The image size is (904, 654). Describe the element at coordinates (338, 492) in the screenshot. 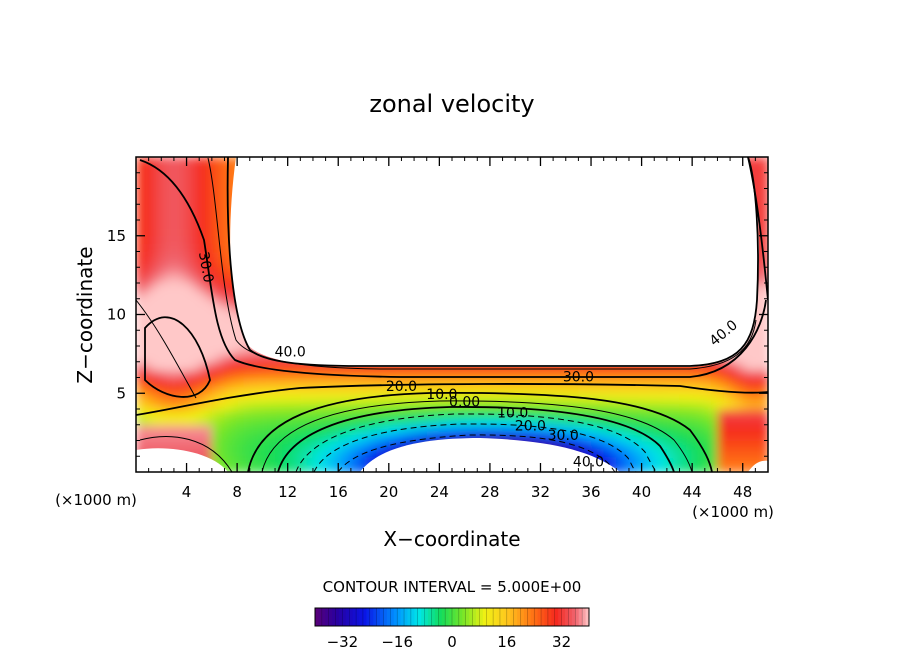

I see `x-tick-label: 16` at that location.